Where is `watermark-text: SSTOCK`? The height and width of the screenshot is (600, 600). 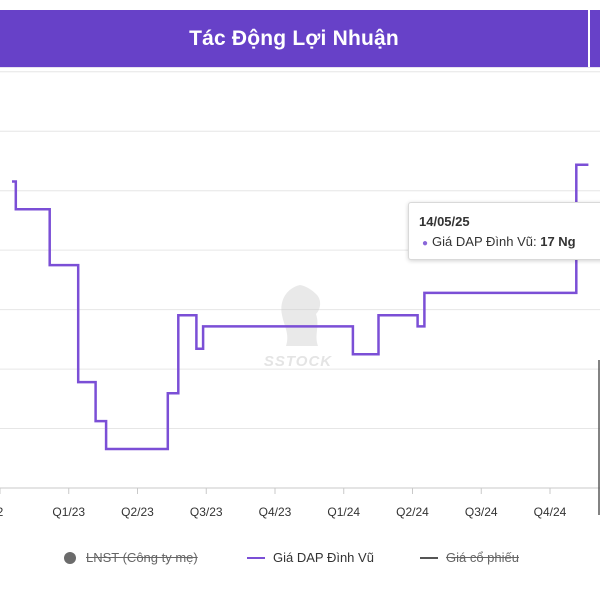
watermark-text: SSTOCK is located at coordinates (298, 361).